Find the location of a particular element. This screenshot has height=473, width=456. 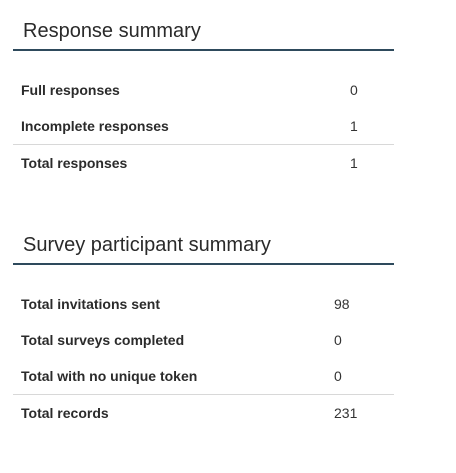

table-row-surveys-completed: Total surveys completed 0 is located at coordinates (203, 340).